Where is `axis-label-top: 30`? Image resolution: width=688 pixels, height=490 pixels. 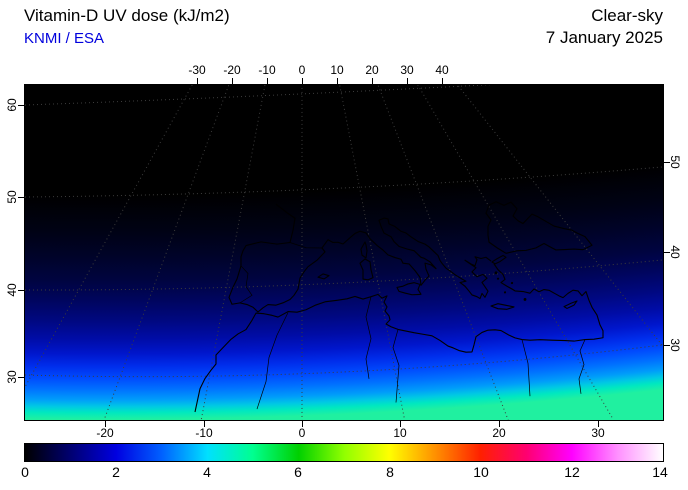
axis-label-top: 30 is located at coordinates (407, 70).